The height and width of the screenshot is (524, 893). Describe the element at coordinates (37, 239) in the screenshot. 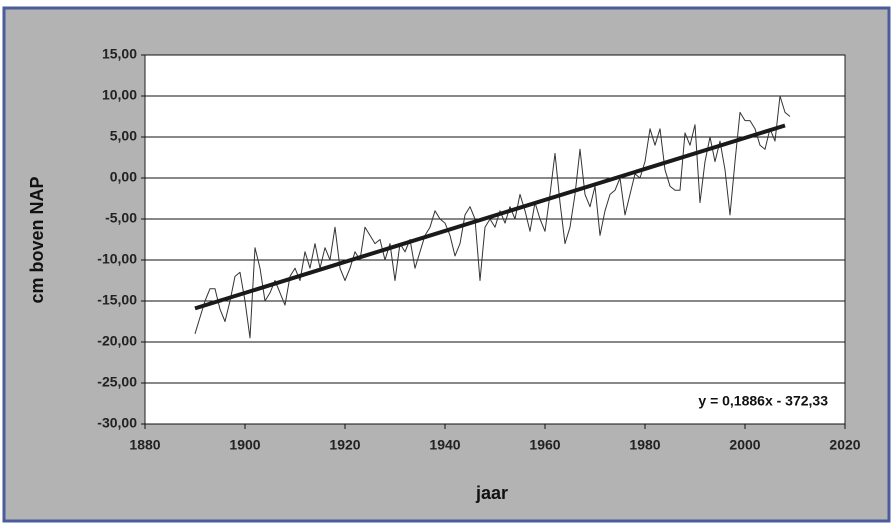

I see `y-axis-label: cm boven NAP` at that location.